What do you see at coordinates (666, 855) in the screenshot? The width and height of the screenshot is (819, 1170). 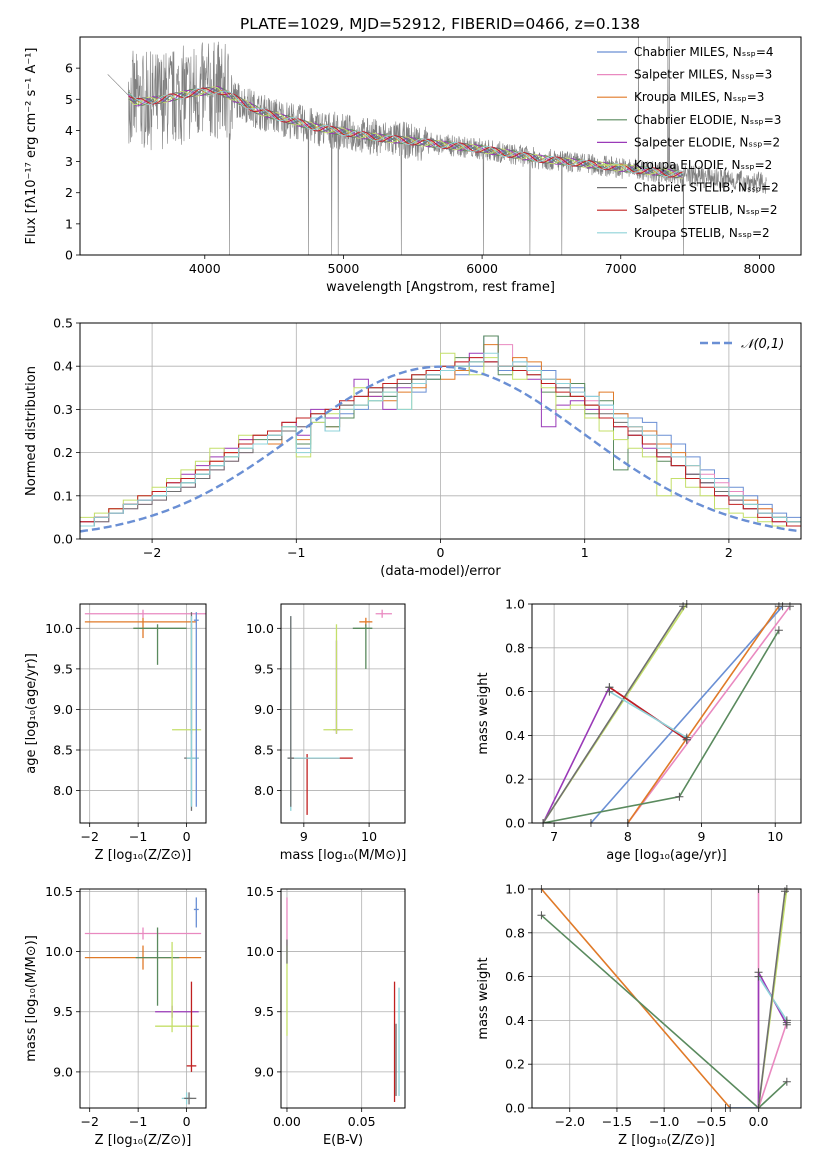 I see `x-axis-label: age [log₁₀(age/yr)]` at bounding box center [666, 855].